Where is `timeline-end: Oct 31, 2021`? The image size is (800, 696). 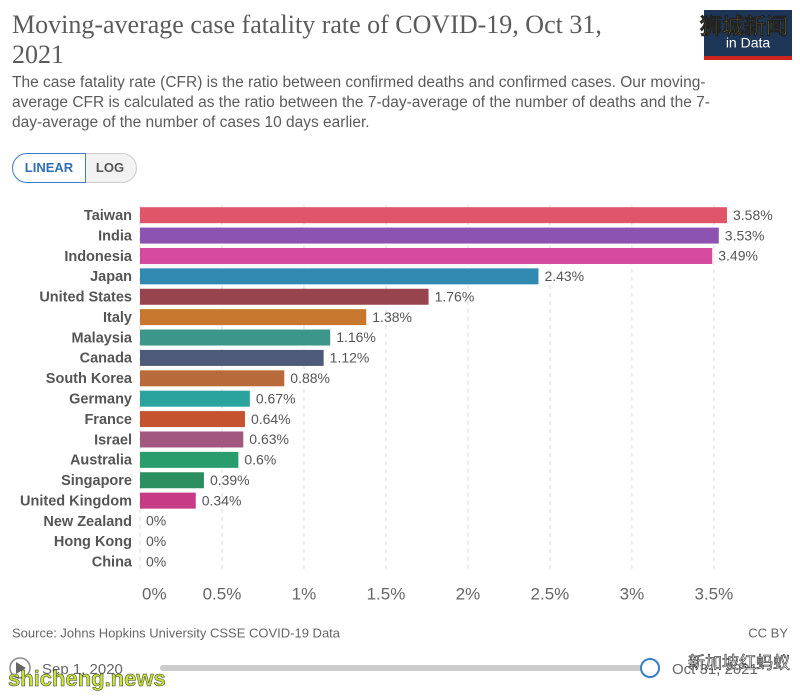
timeline-end: Oct 31, 2021 is located at coordinates (715, 669).